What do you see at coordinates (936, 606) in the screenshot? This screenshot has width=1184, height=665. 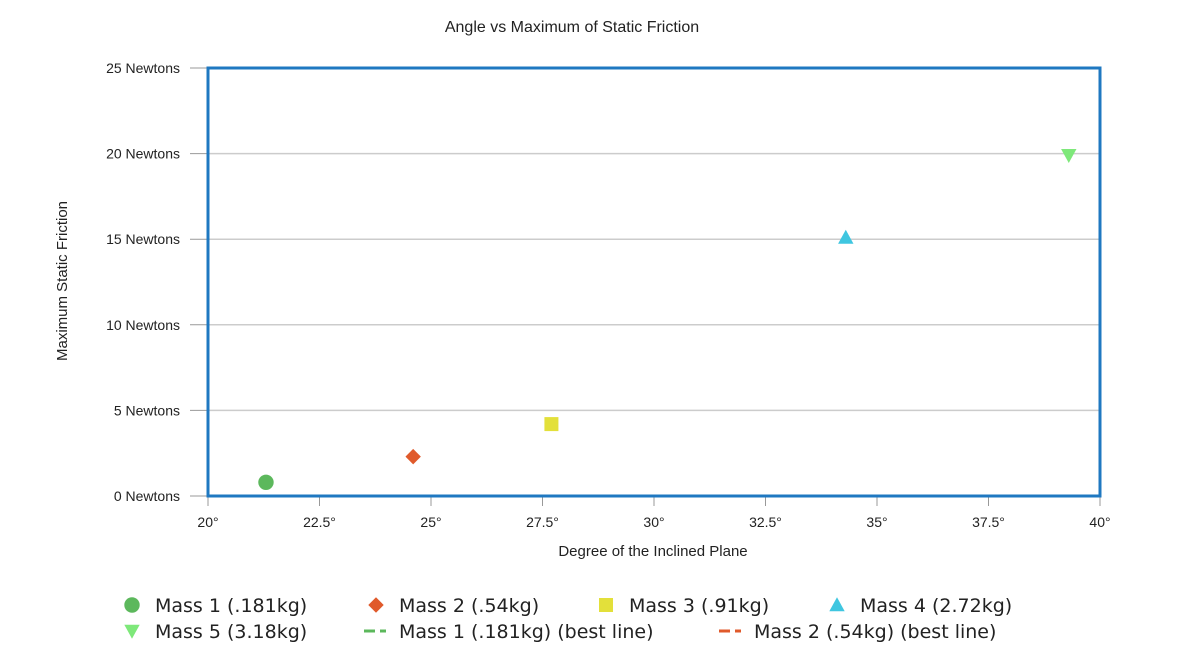 I see `legend-label: Mass 4 (2.72kg)` at bounding box center [936, 606].